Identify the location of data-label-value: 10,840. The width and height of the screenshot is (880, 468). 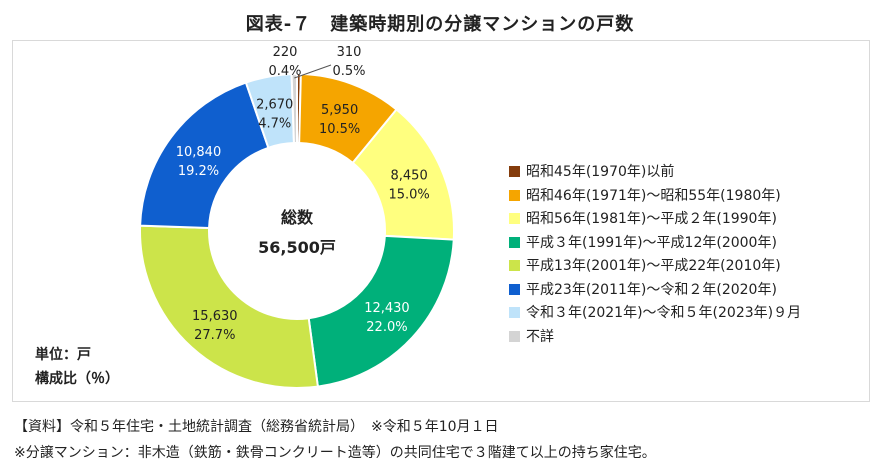
(199, 152).